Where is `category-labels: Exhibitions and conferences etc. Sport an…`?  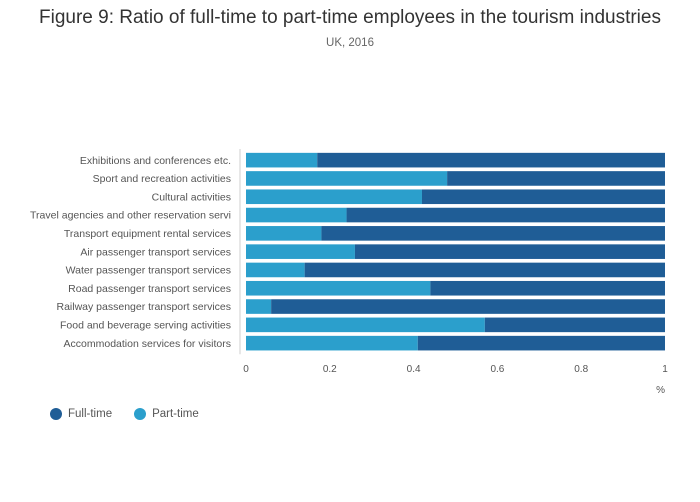 category-labels: Exhibitions and conferences etc. Sport an… is located at coordinates (130, 252).